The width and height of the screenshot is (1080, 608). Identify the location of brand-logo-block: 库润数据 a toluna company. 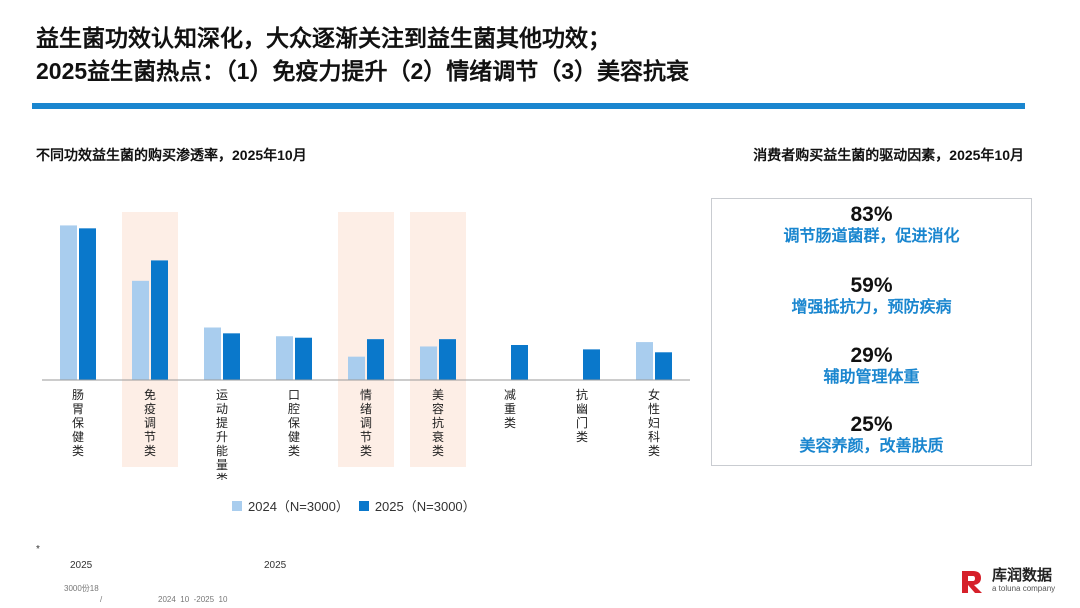
(1006, 581).